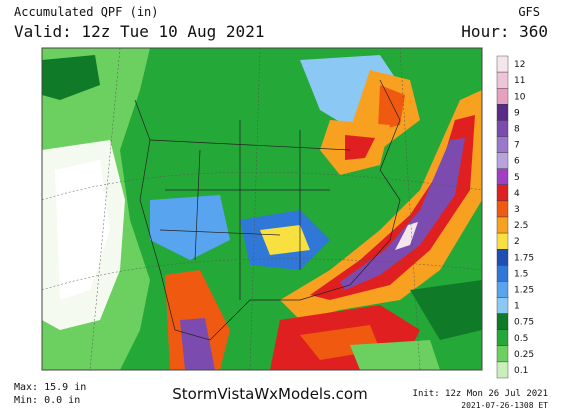  I want to click on model-name: GFS, so click(529, 12).